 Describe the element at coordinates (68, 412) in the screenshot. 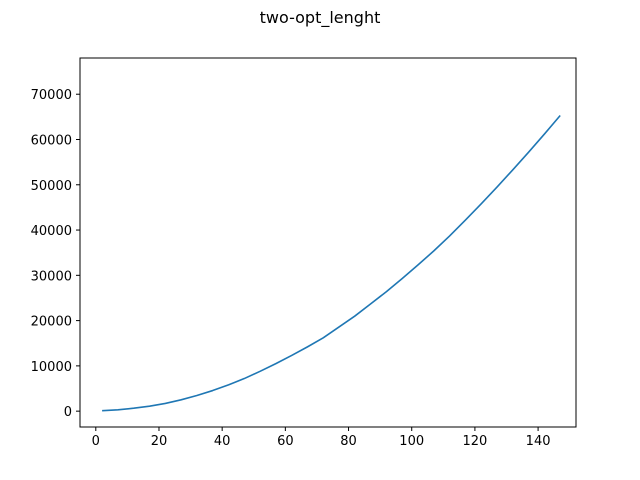

I see `y-tick-label: 0` at that location.